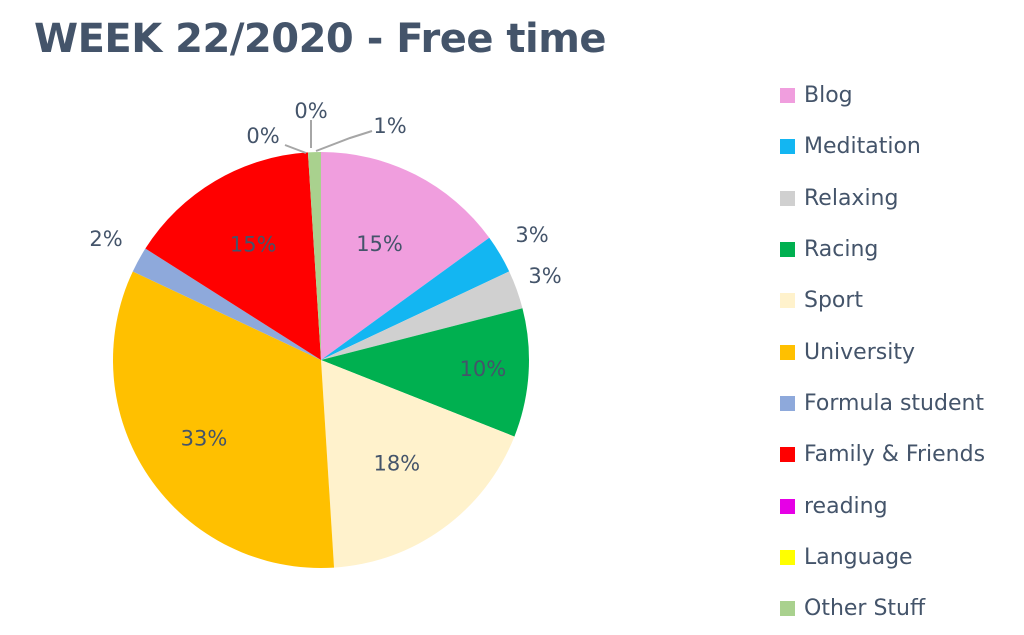 The image size is (1024, 635). What do you see at coordinates (226, 304) in the screenshot?
I see `pie-slice-formula-student` at bounding box center [226, 304].